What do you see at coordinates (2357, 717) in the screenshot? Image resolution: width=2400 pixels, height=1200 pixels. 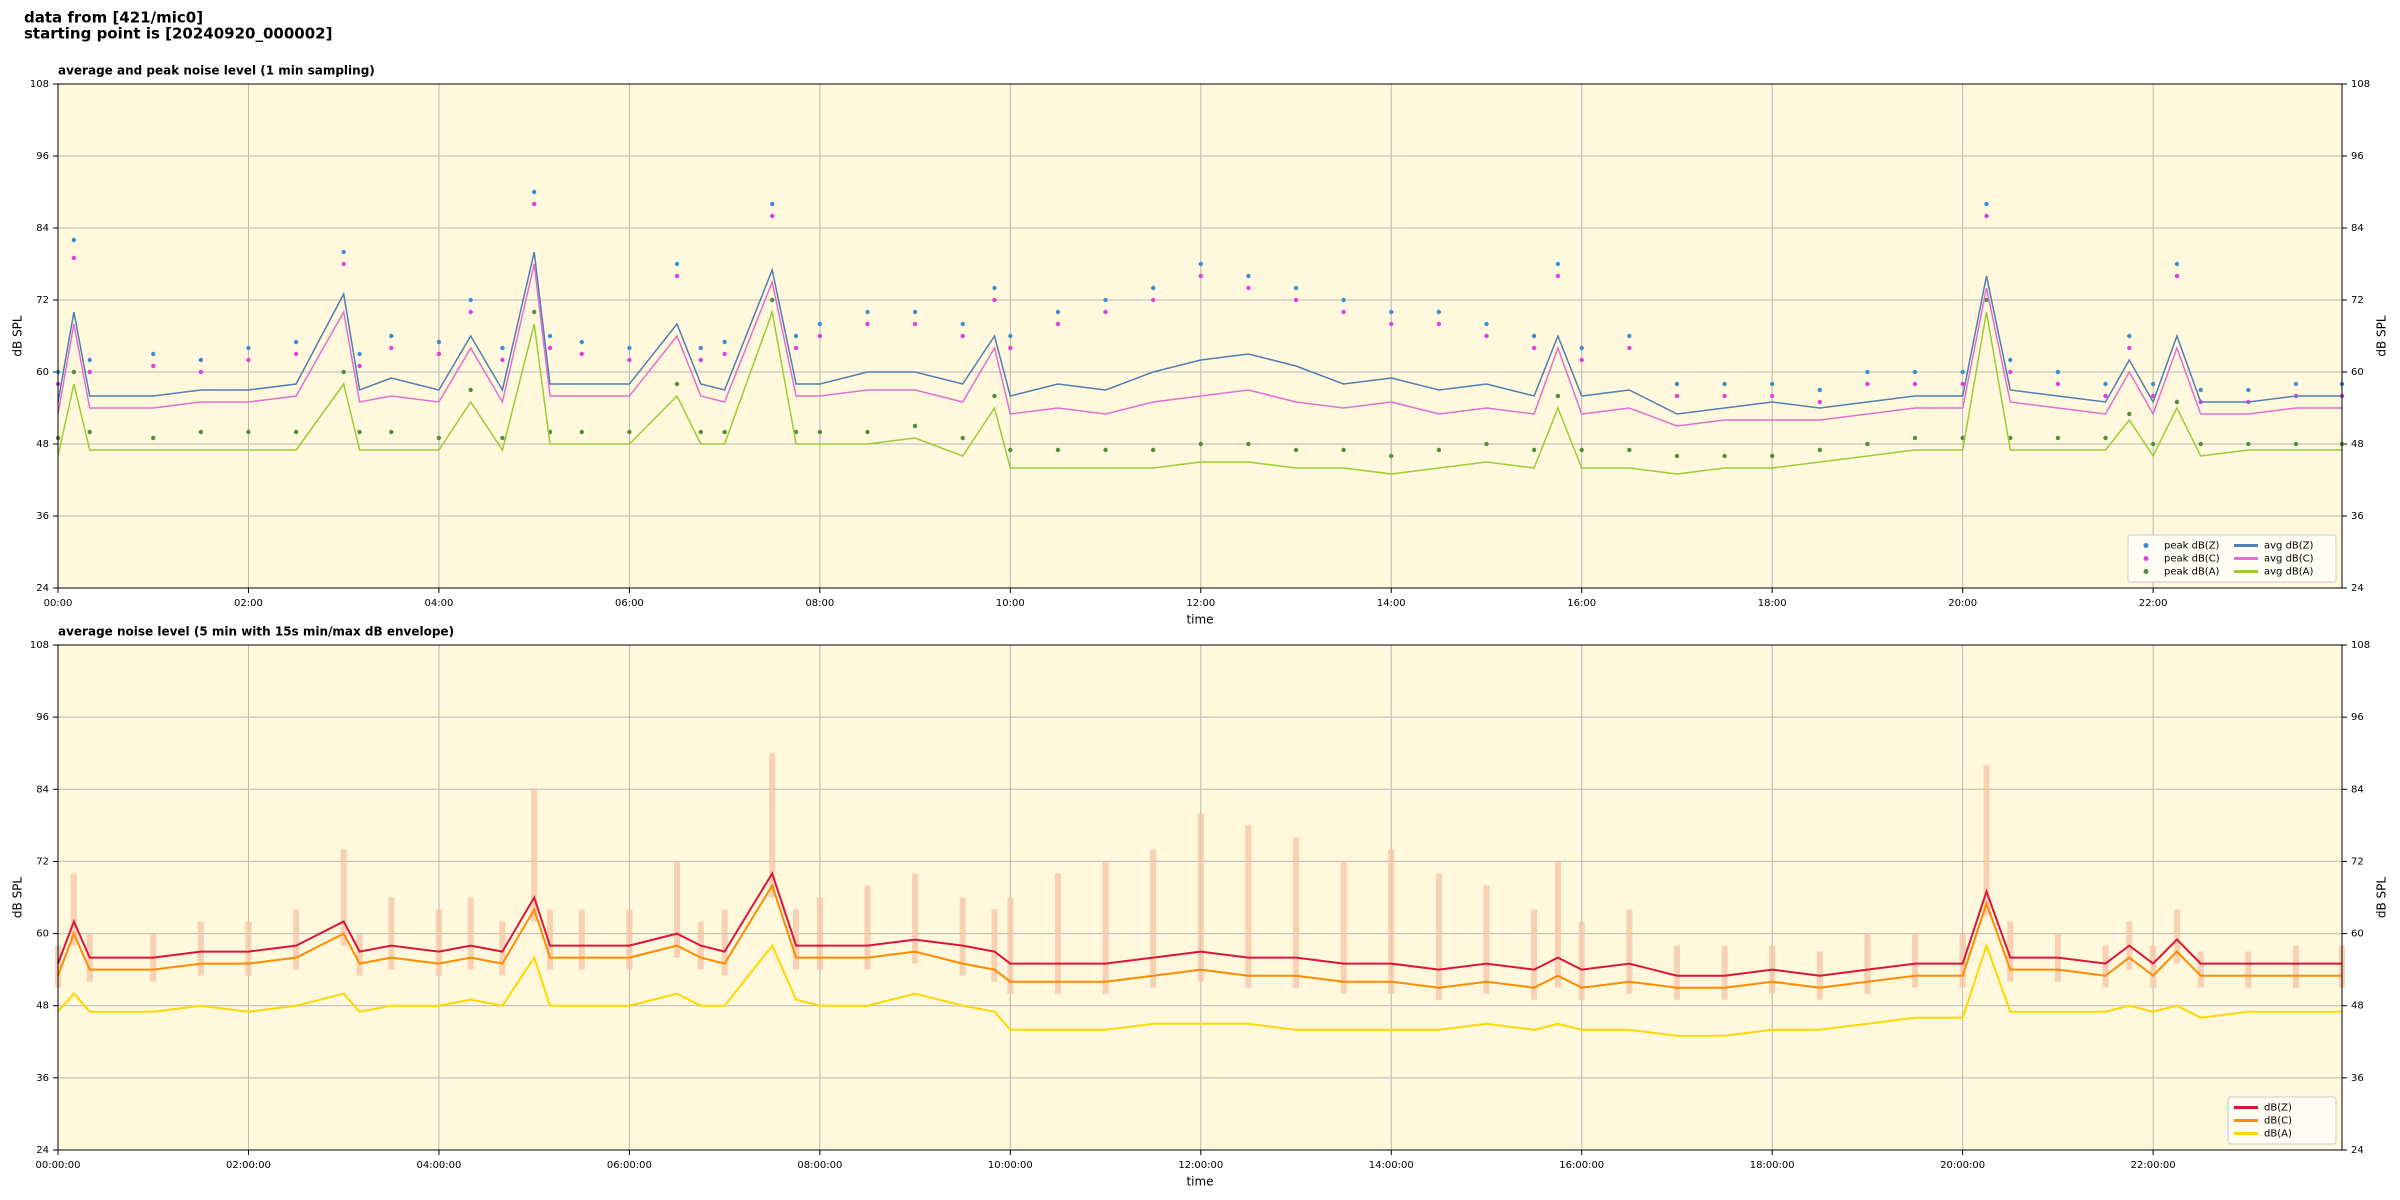 I see `y-tick-label-right: 96` at bounding box center [2357, 717].